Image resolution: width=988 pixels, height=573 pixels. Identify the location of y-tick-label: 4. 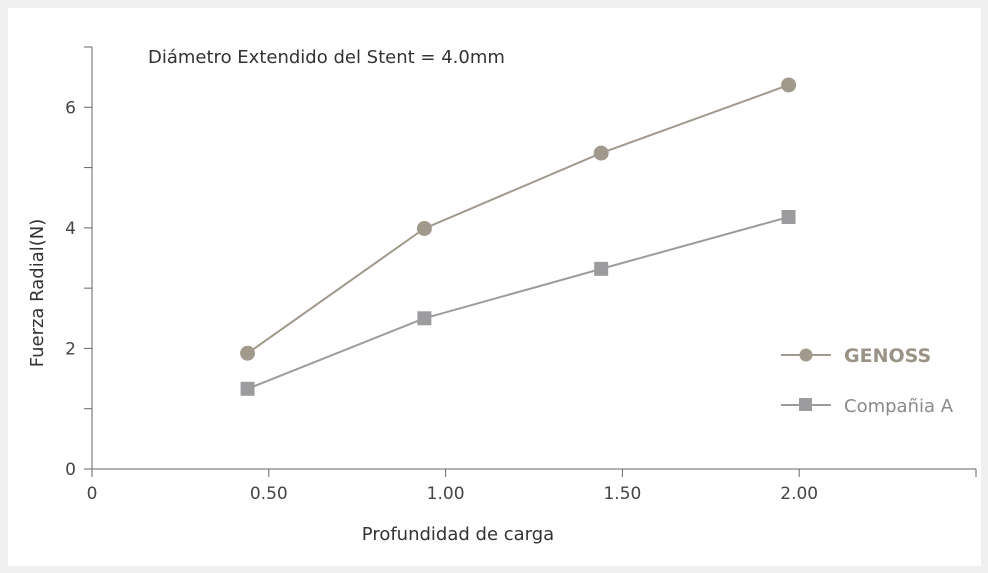
(70, 229).